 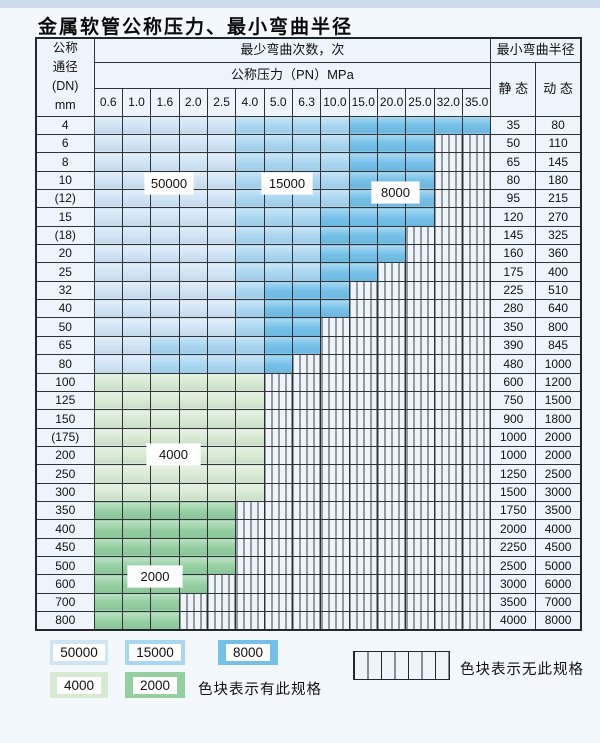 I want to click on dn-cell: 300, so click(x=65, y=492).